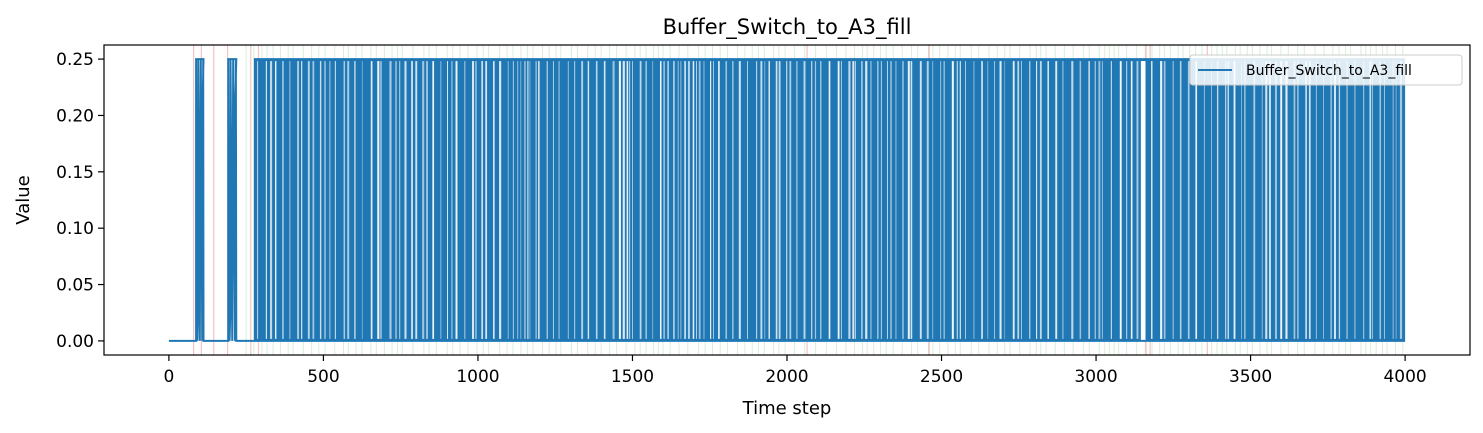 Image resolution: width=1483 pixels, height=433 pixels. What do you see at coordinates (1329, 71) in the screenshot?
I see `legend-label: Buffer_Switch_to_A3_fill` at bounding box center [1329, 71].